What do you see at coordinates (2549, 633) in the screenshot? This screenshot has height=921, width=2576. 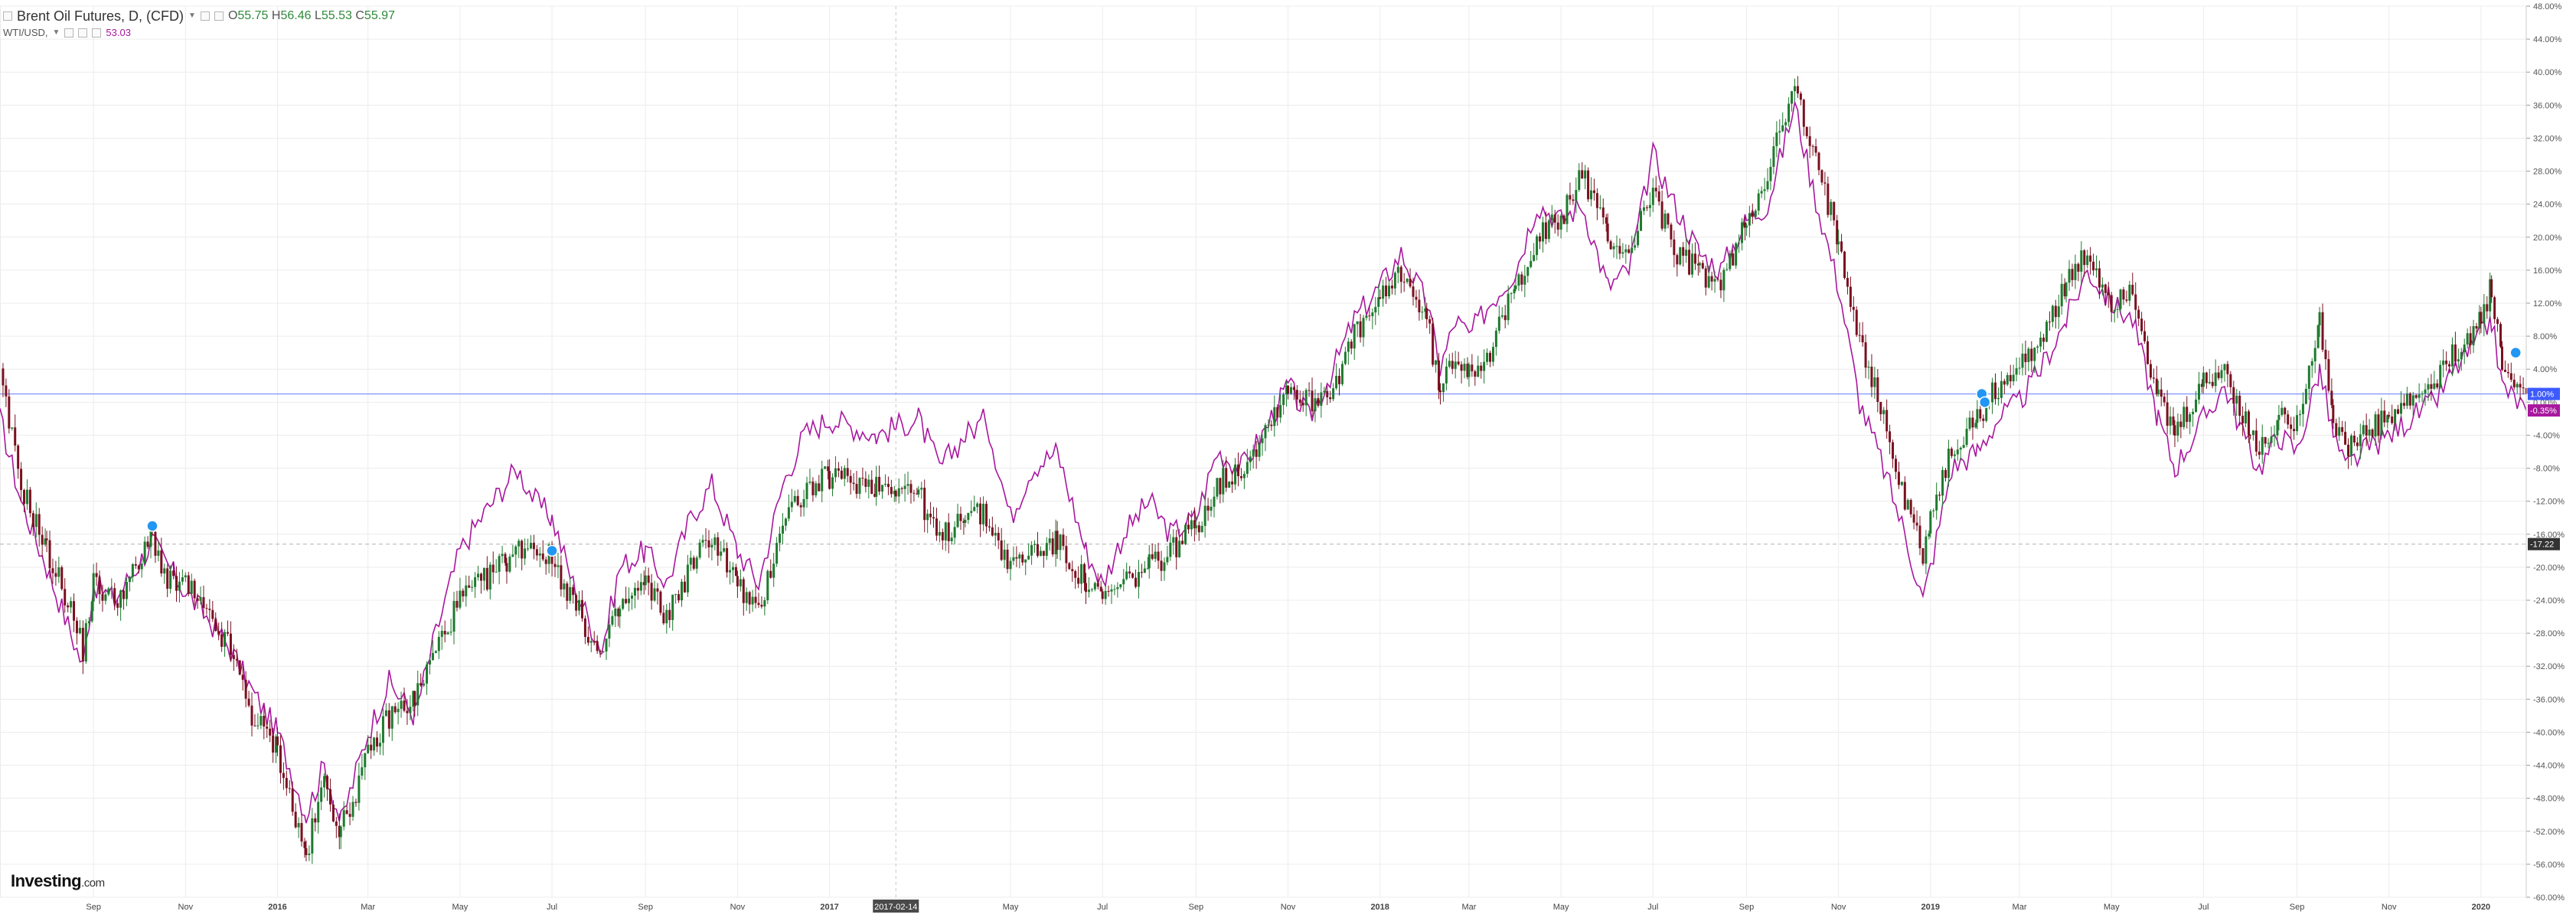 I see `y-tick-label: -28.00%` at bounding box center [2549, 633].